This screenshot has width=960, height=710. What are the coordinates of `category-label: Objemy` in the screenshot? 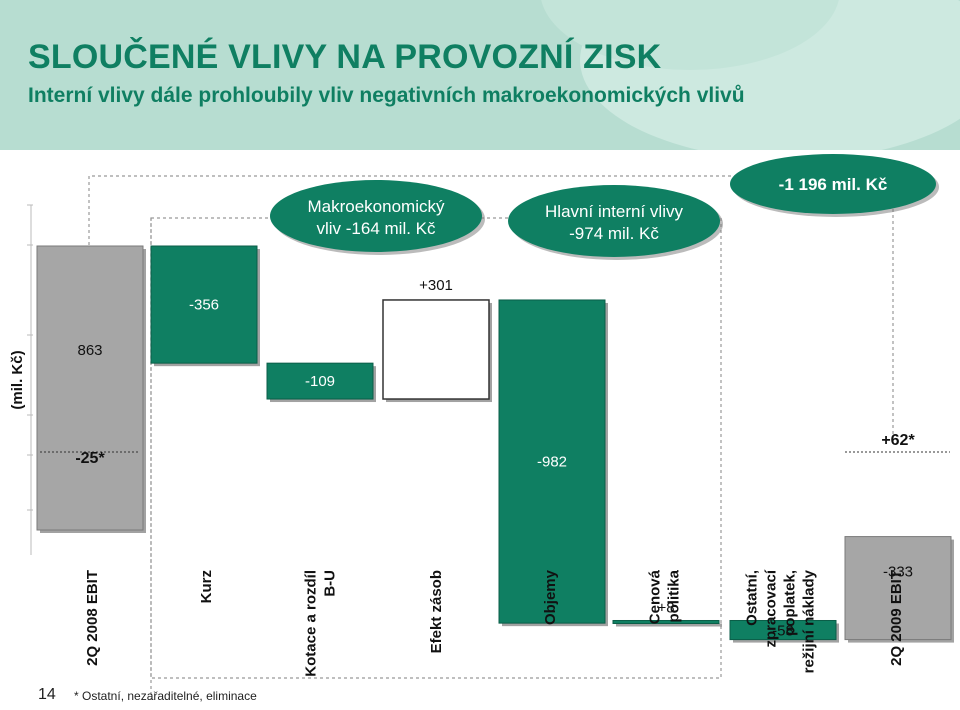 It's located at (550, 597).